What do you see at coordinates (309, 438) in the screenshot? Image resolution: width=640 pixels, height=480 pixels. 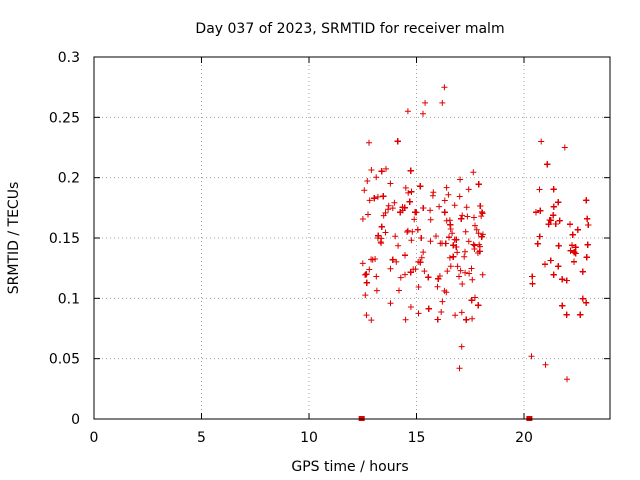 I see `x-tick-label: 10` at bounding box center [309, 438].